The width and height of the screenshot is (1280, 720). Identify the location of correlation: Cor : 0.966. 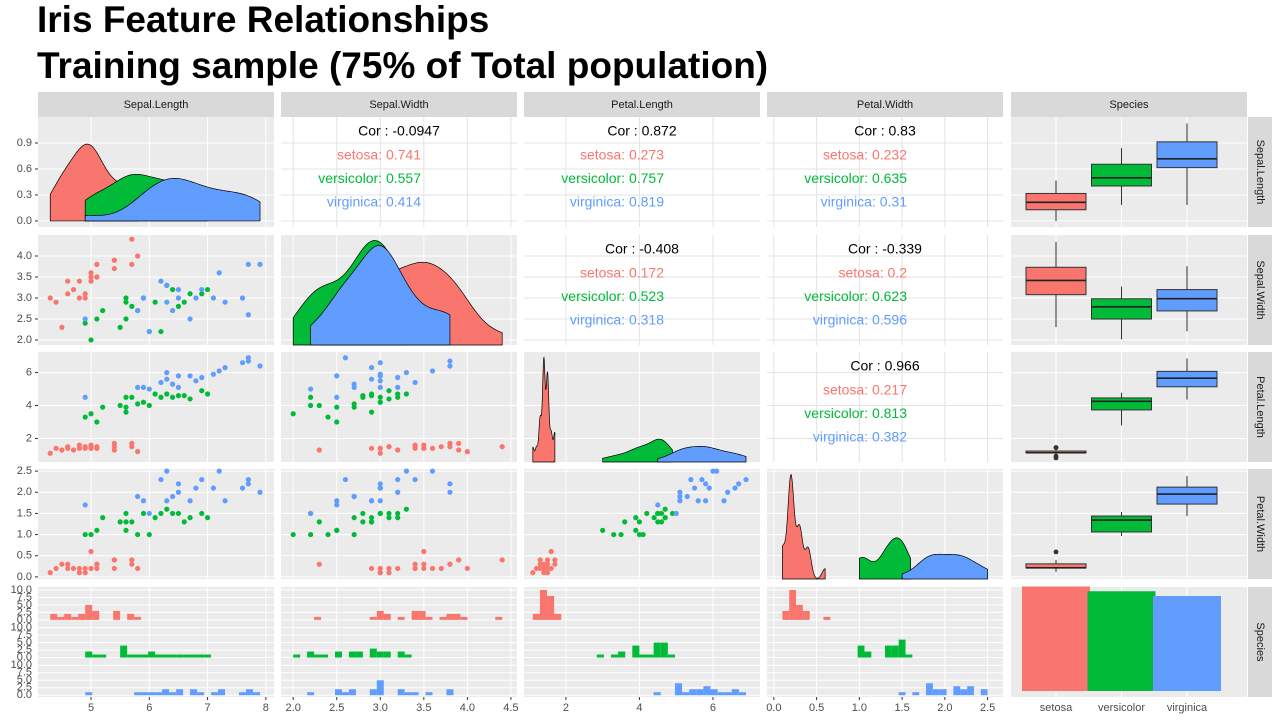
(884, 366).